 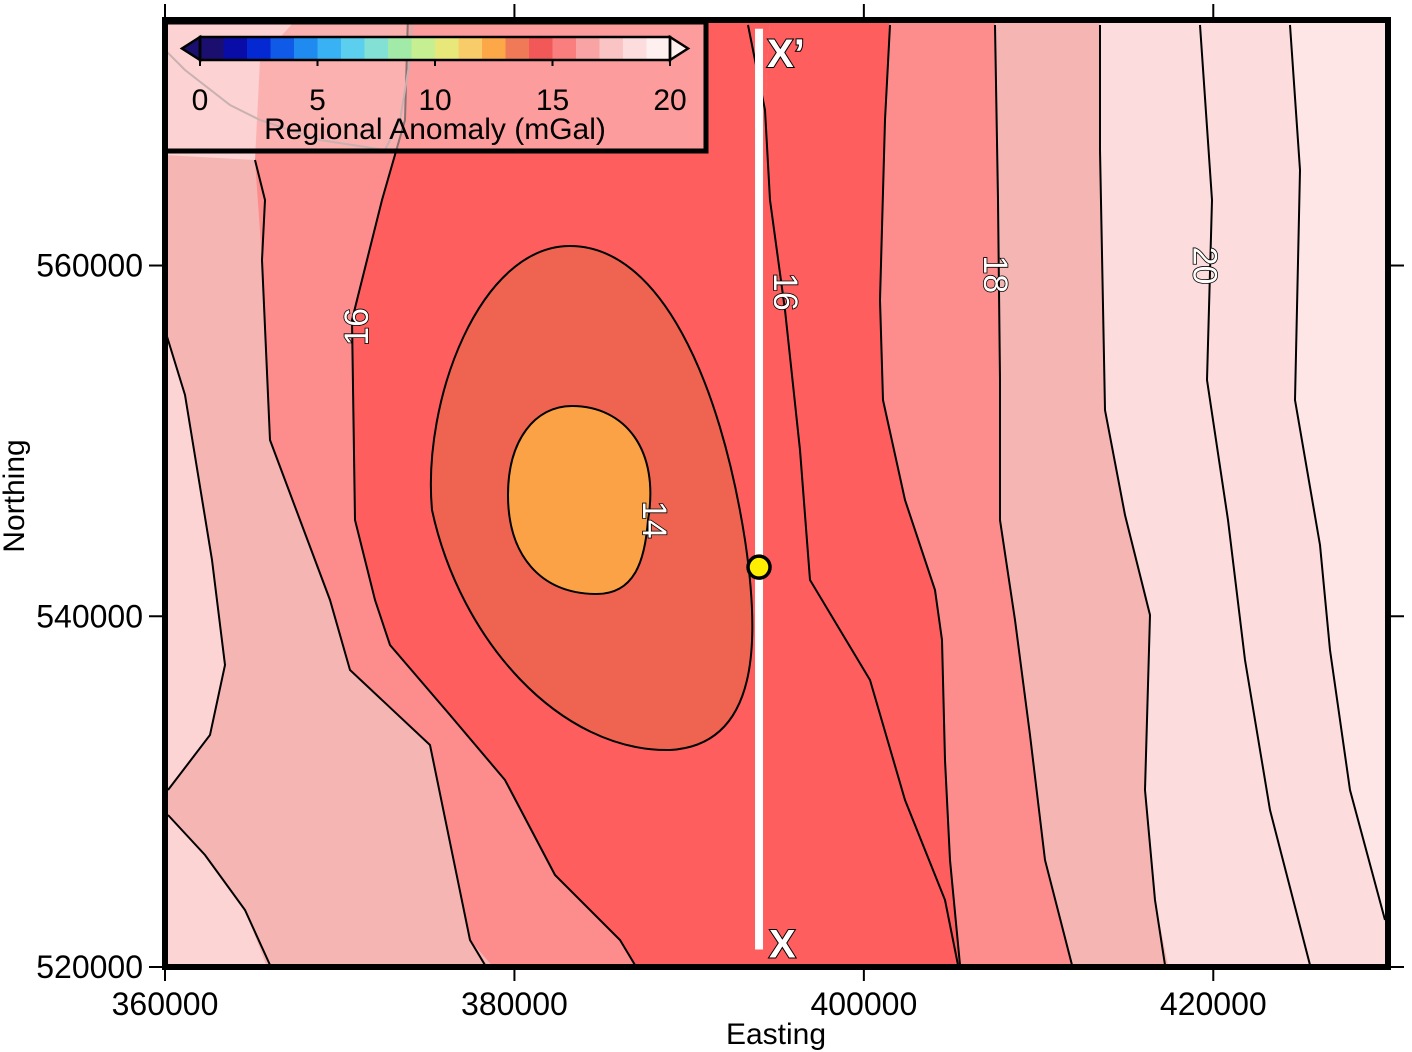 I want to click on band-highest, so click(x=1339, y=493).